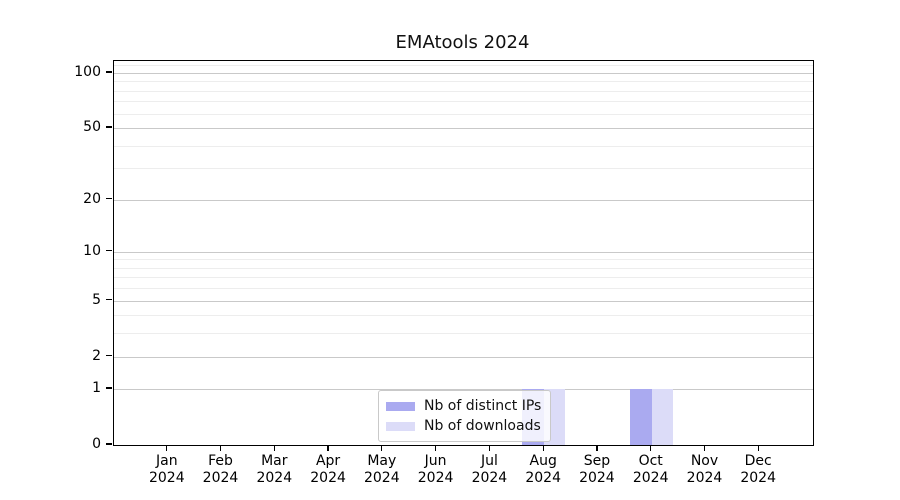  What do you see at coordinates (92, 127) in the screenshot?
I see `y-axis-tick-label: 50` at bounding box center [92, 127].